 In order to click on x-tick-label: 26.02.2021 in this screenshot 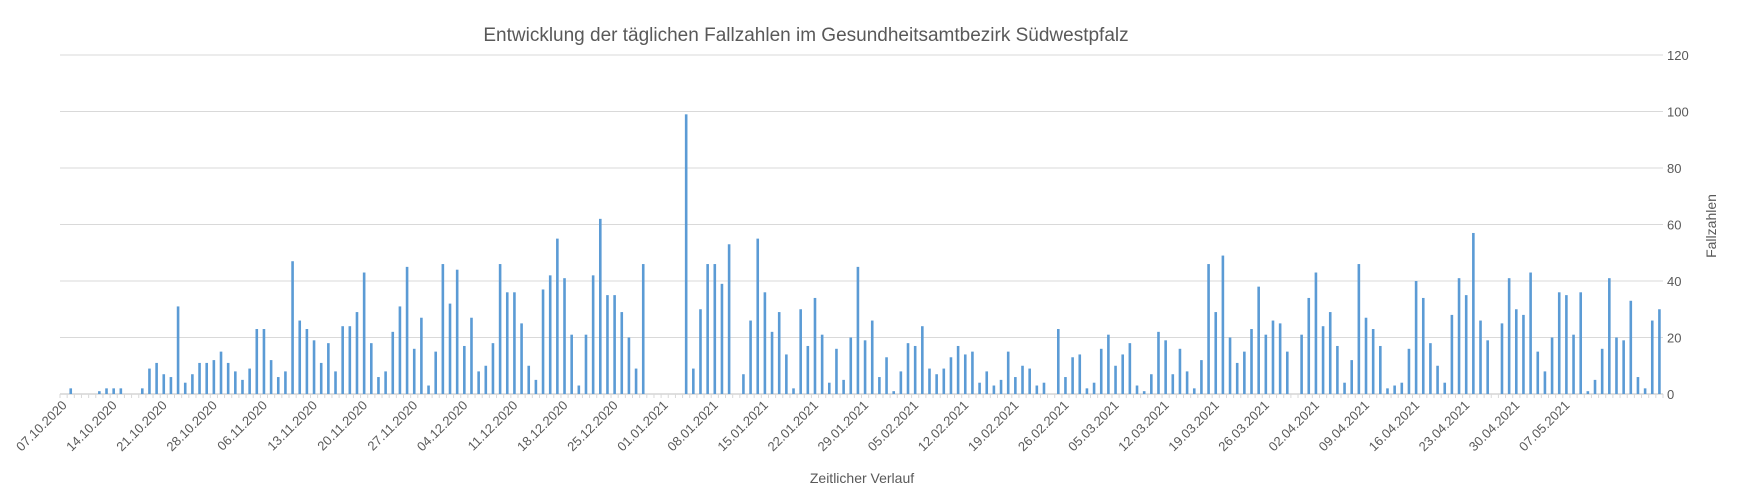, I will do `click(1043, 426)`.